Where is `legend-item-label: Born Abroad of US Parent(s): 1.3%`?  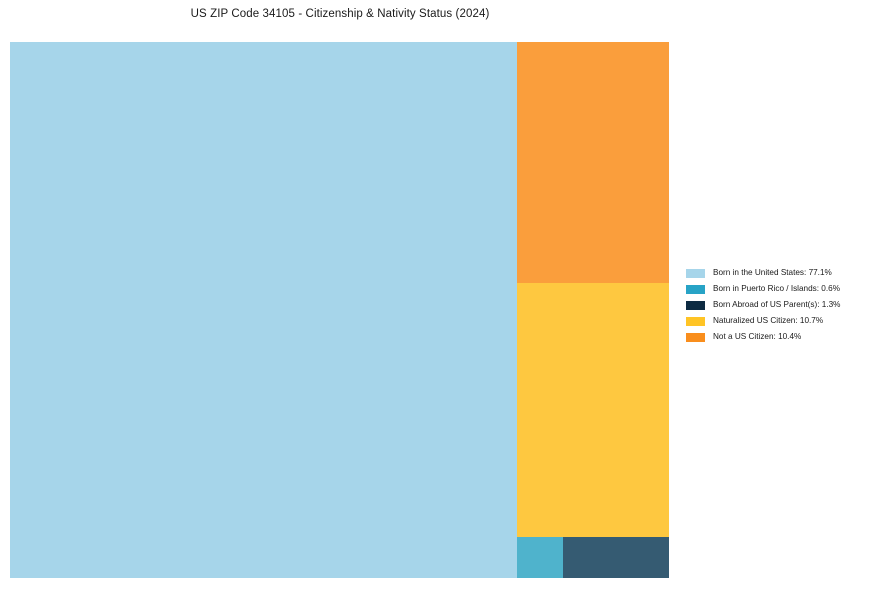 legend-item-label: Born Abroad of US Parent(s): 1.3% is located at coordinates (777, 304).